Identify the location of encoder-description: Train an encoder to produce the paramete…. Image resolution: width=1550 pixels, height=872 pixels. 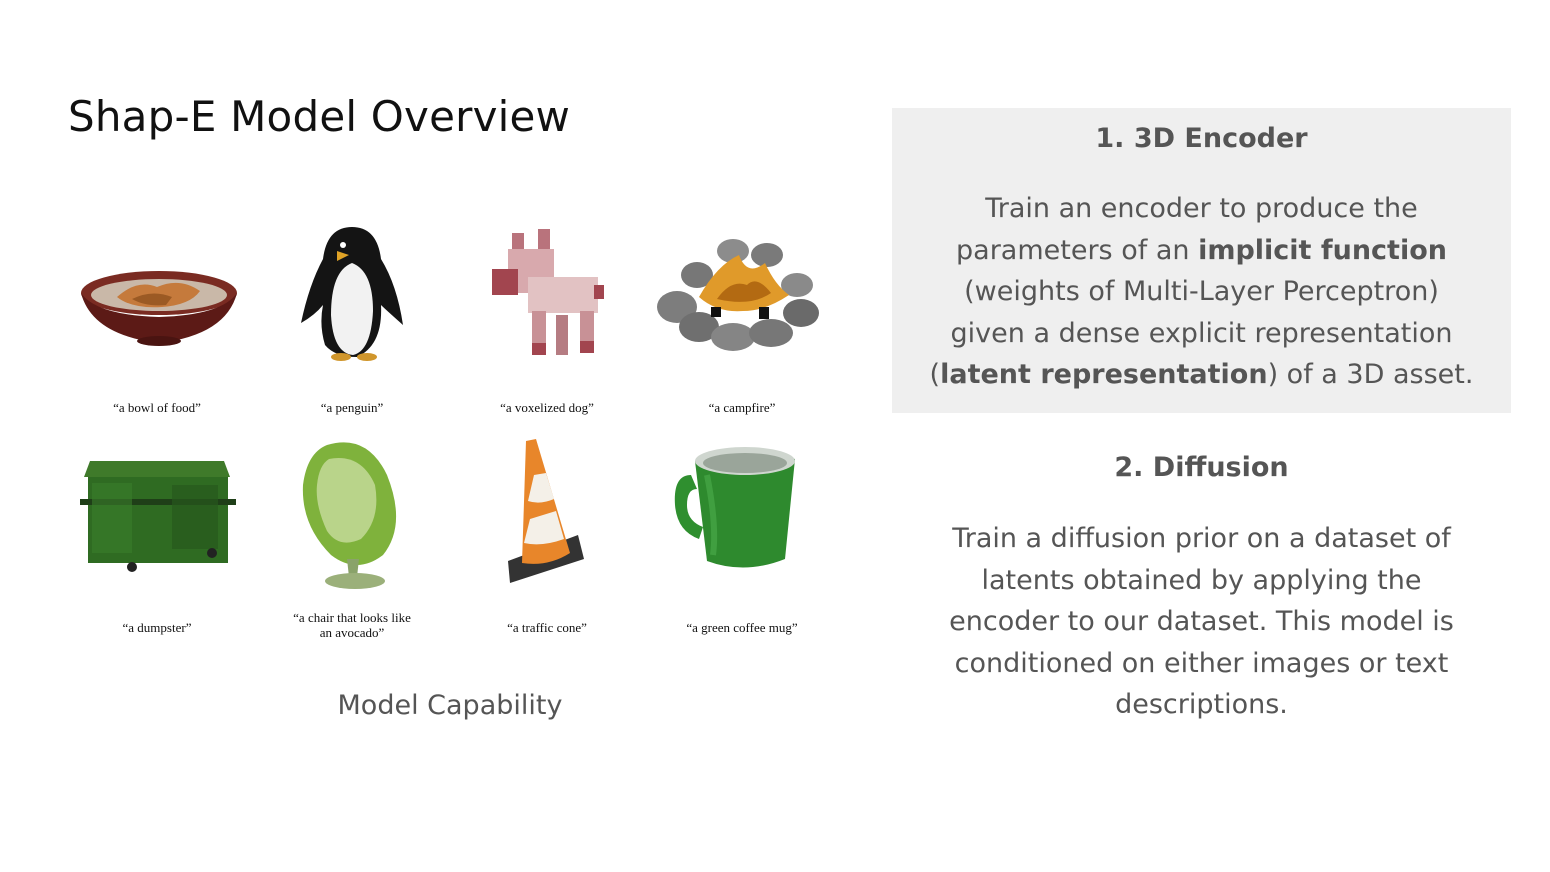
(1201, 292).